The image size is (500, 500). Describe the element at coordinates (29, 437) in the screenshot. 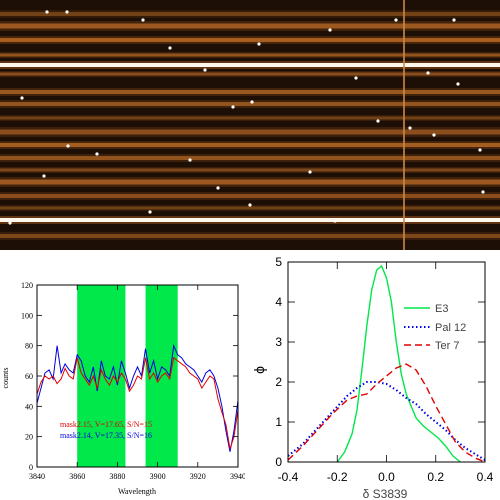

I see `y-tick-label: 20` at that location.